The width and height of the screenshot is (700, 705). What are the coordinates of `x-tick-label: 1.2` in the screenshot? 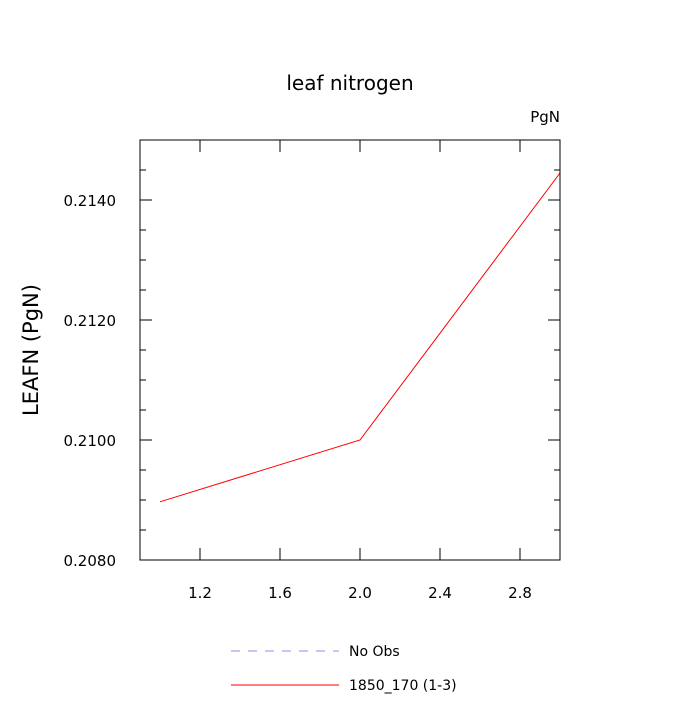 It's located at (200, 593).